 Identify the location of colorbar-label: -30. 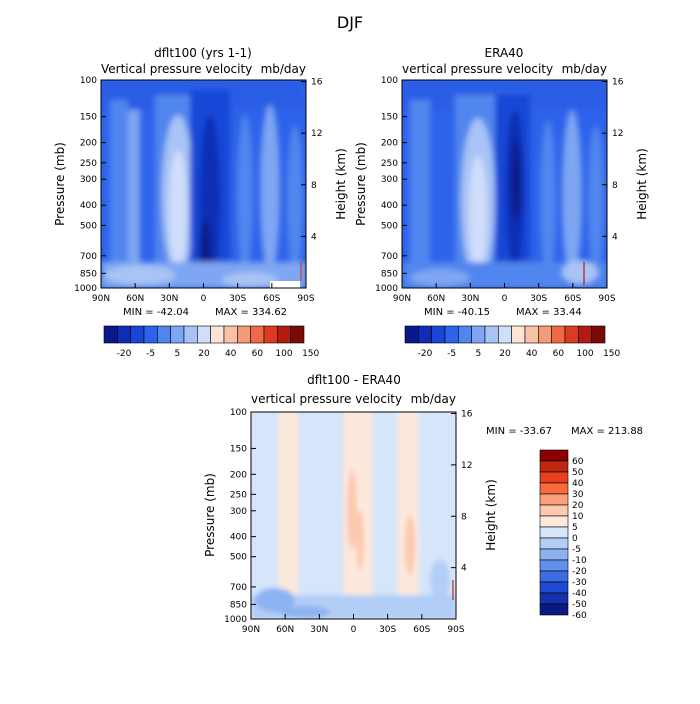
(579, 583).